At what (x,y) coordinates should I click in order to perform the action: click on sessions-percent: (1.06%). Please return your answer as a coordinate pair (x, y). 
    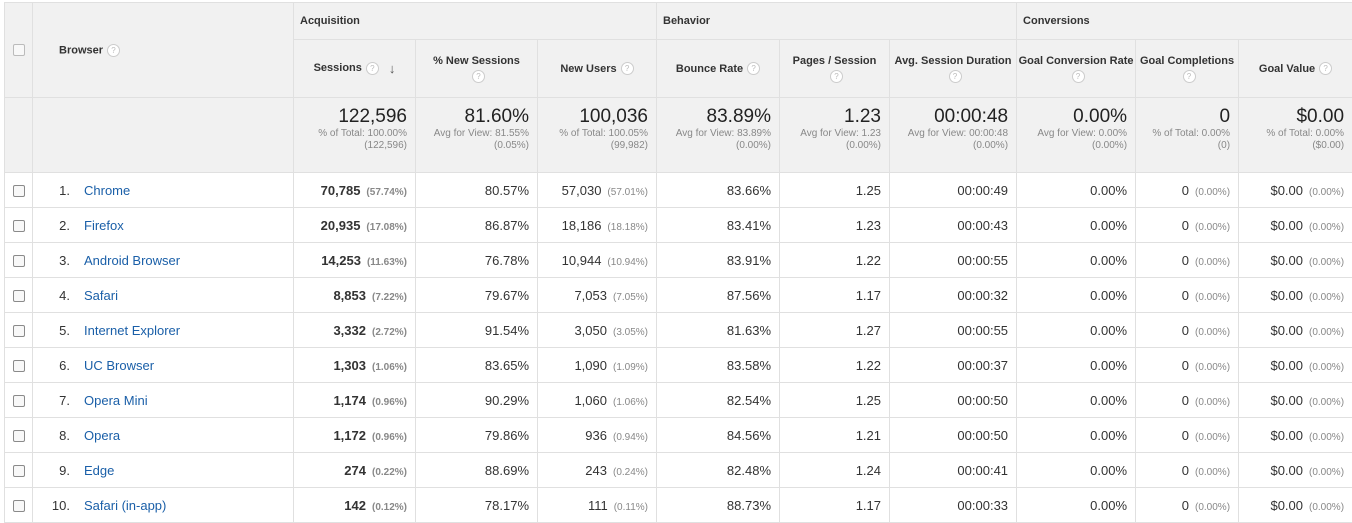
    Looking at the image, I should click on (389, 367).